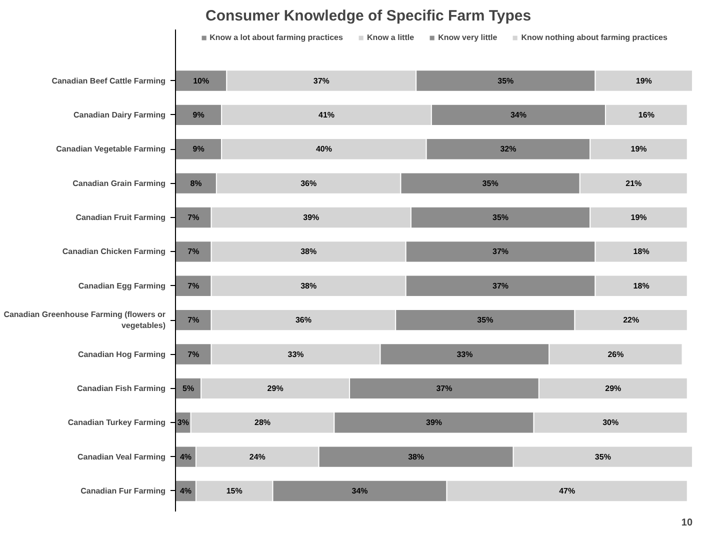 This screenshot has width=717, height=536. Describe the element at coordinates (85, 320) in the screenshot. I see `y-tick-label: Canadian Greenhouse Farming (flowers or vegetables)` at that location.